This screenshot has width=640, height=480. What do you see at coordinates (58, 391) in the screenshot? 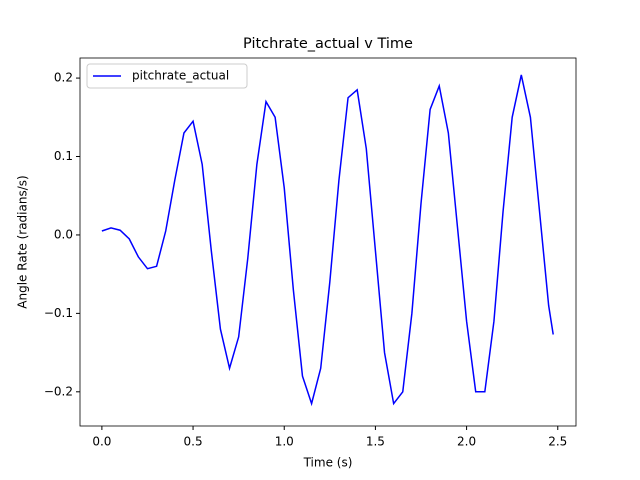
I see `y-tick-label: −0.2` at bounding box center [58, 391].